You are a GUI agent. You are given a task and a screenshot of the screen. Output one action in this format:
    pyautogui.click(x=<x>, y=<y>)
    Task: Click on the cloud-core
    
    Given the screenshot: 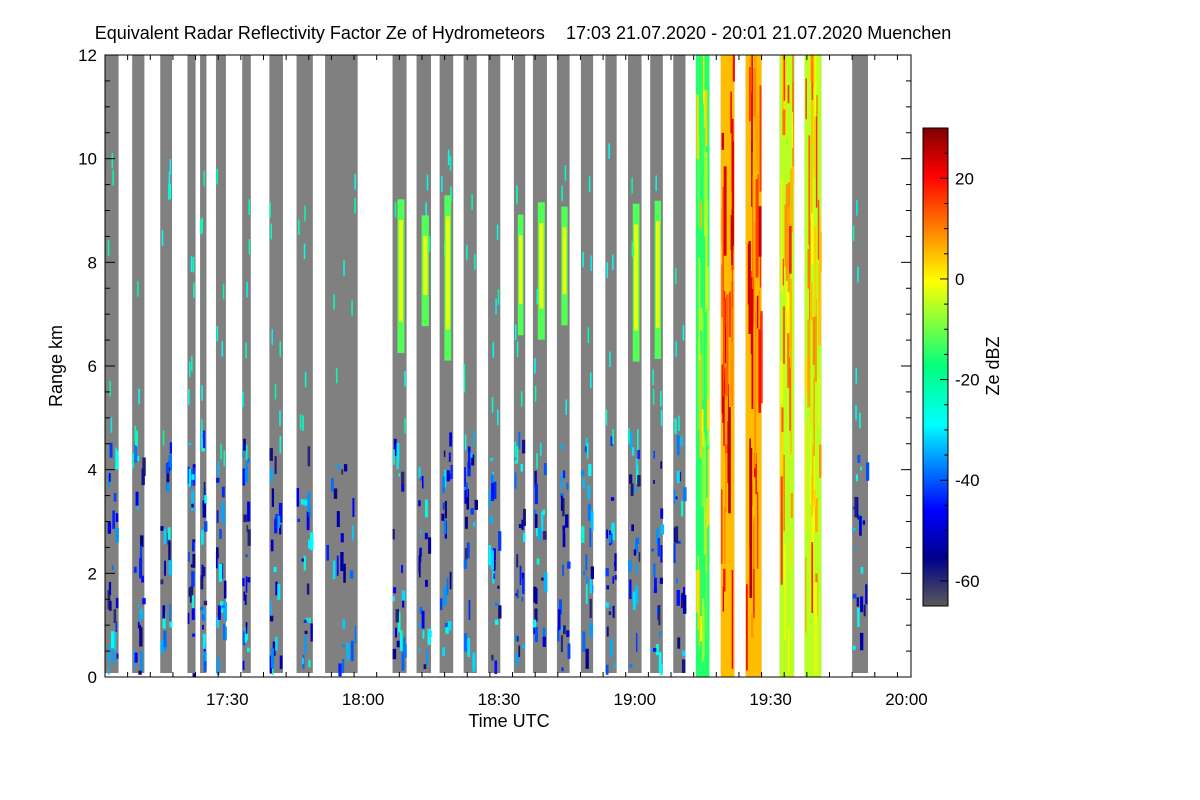 What is the action you would take?
    pyautogui.click(x=657, y=274)
    